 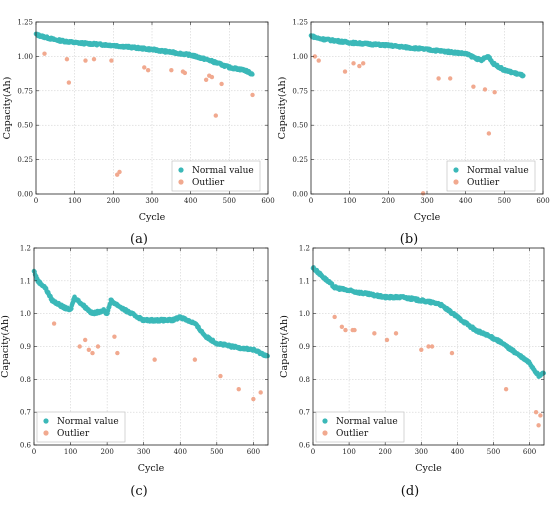 What do you see at coordinates (300, 23) in the screenshot?
I see `y-tick-label: 1.25` at bounding box center [300, 23].